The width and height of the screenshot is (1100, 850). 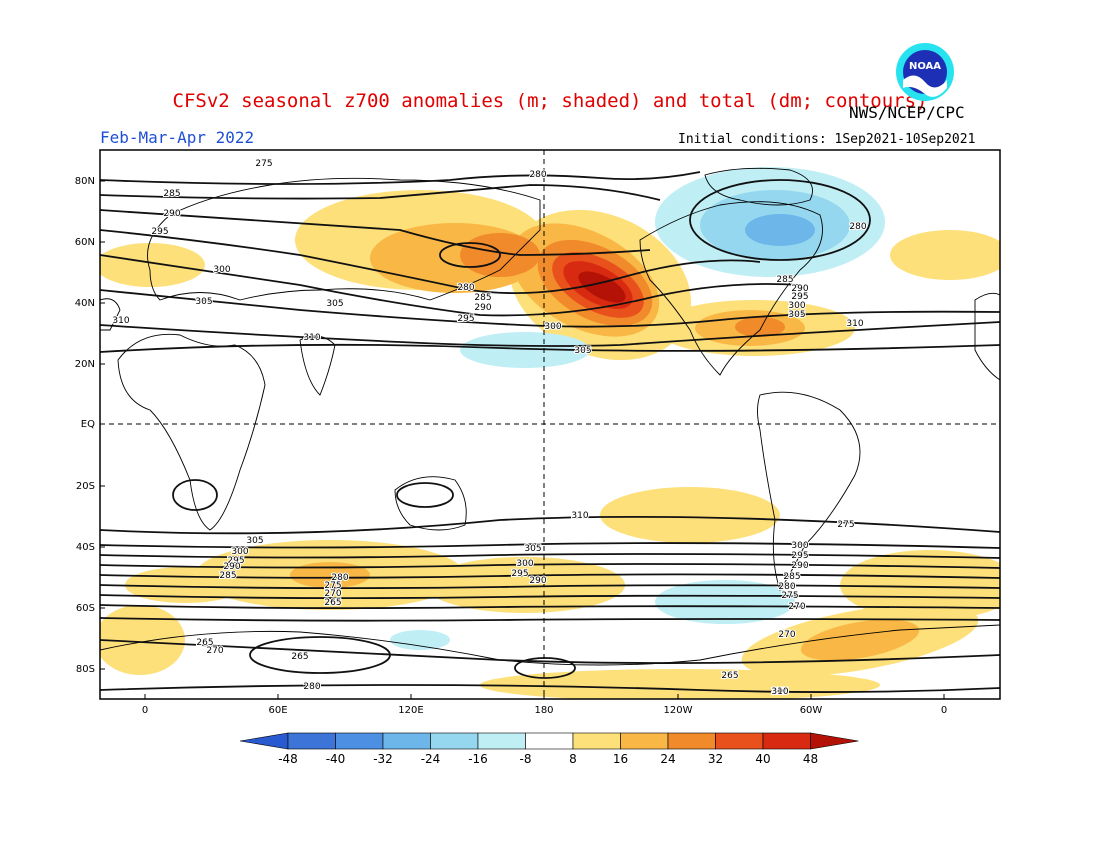 I want to click on contour-closed-low, so click(x=470, y=255).